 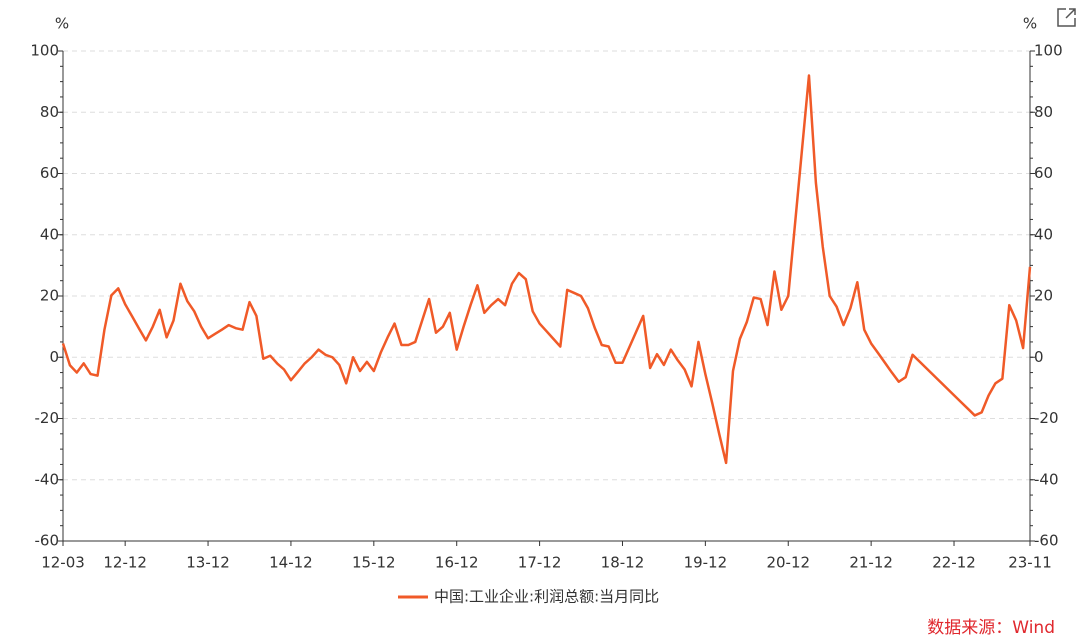 What do you see at coordinates (49, 296) in the screenshot?
I see `y-tick-label: 20` at bounding box center [49, 296].